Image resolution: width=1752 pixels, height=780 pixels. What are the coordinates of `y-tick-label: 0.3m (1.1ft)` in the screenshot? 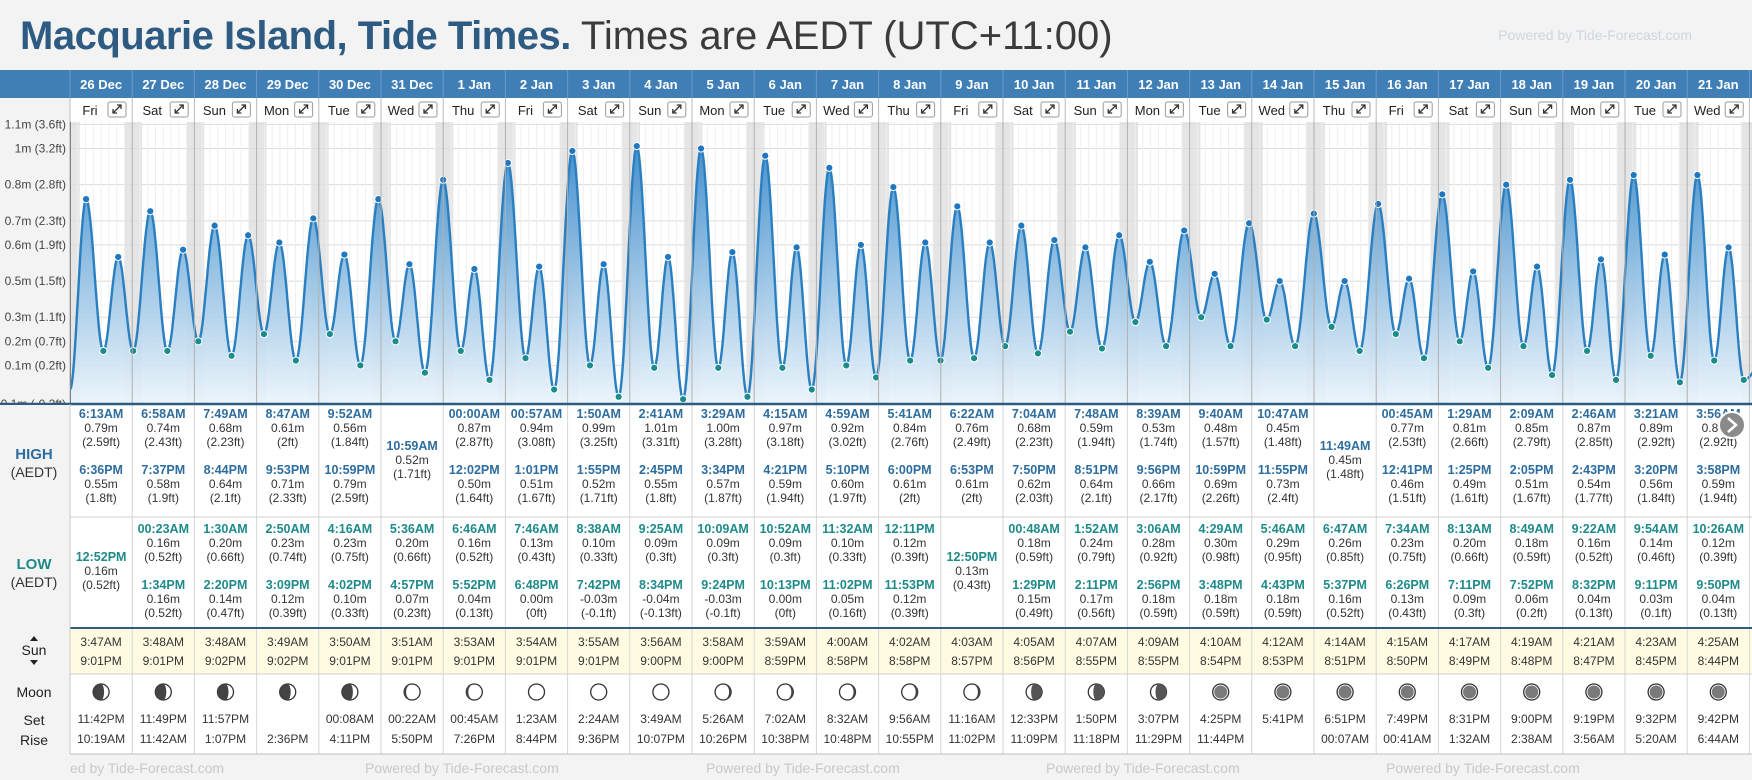 It's located at (35, 317).